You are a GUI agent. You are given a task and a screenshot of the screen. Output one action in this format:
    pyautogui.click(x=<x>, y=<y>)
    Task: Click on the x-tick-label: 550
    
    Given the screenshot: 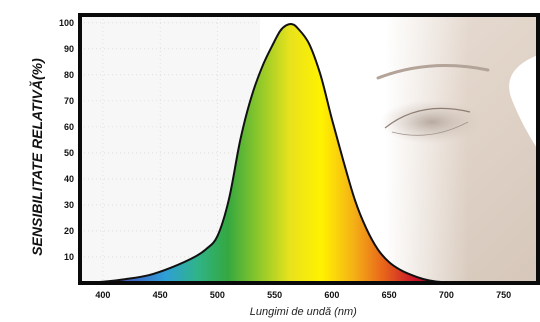 What is the action you would take?
    pyautogui.click(x=274, y=295)
    